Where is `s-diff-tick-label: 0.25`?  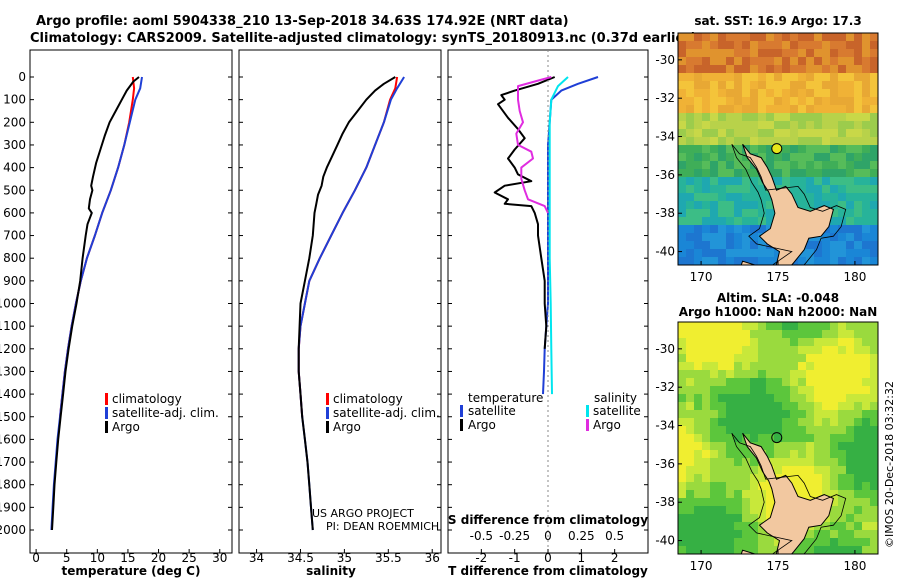 s-diff-tick-label: 0.25 is located at coordinates (581, 536).